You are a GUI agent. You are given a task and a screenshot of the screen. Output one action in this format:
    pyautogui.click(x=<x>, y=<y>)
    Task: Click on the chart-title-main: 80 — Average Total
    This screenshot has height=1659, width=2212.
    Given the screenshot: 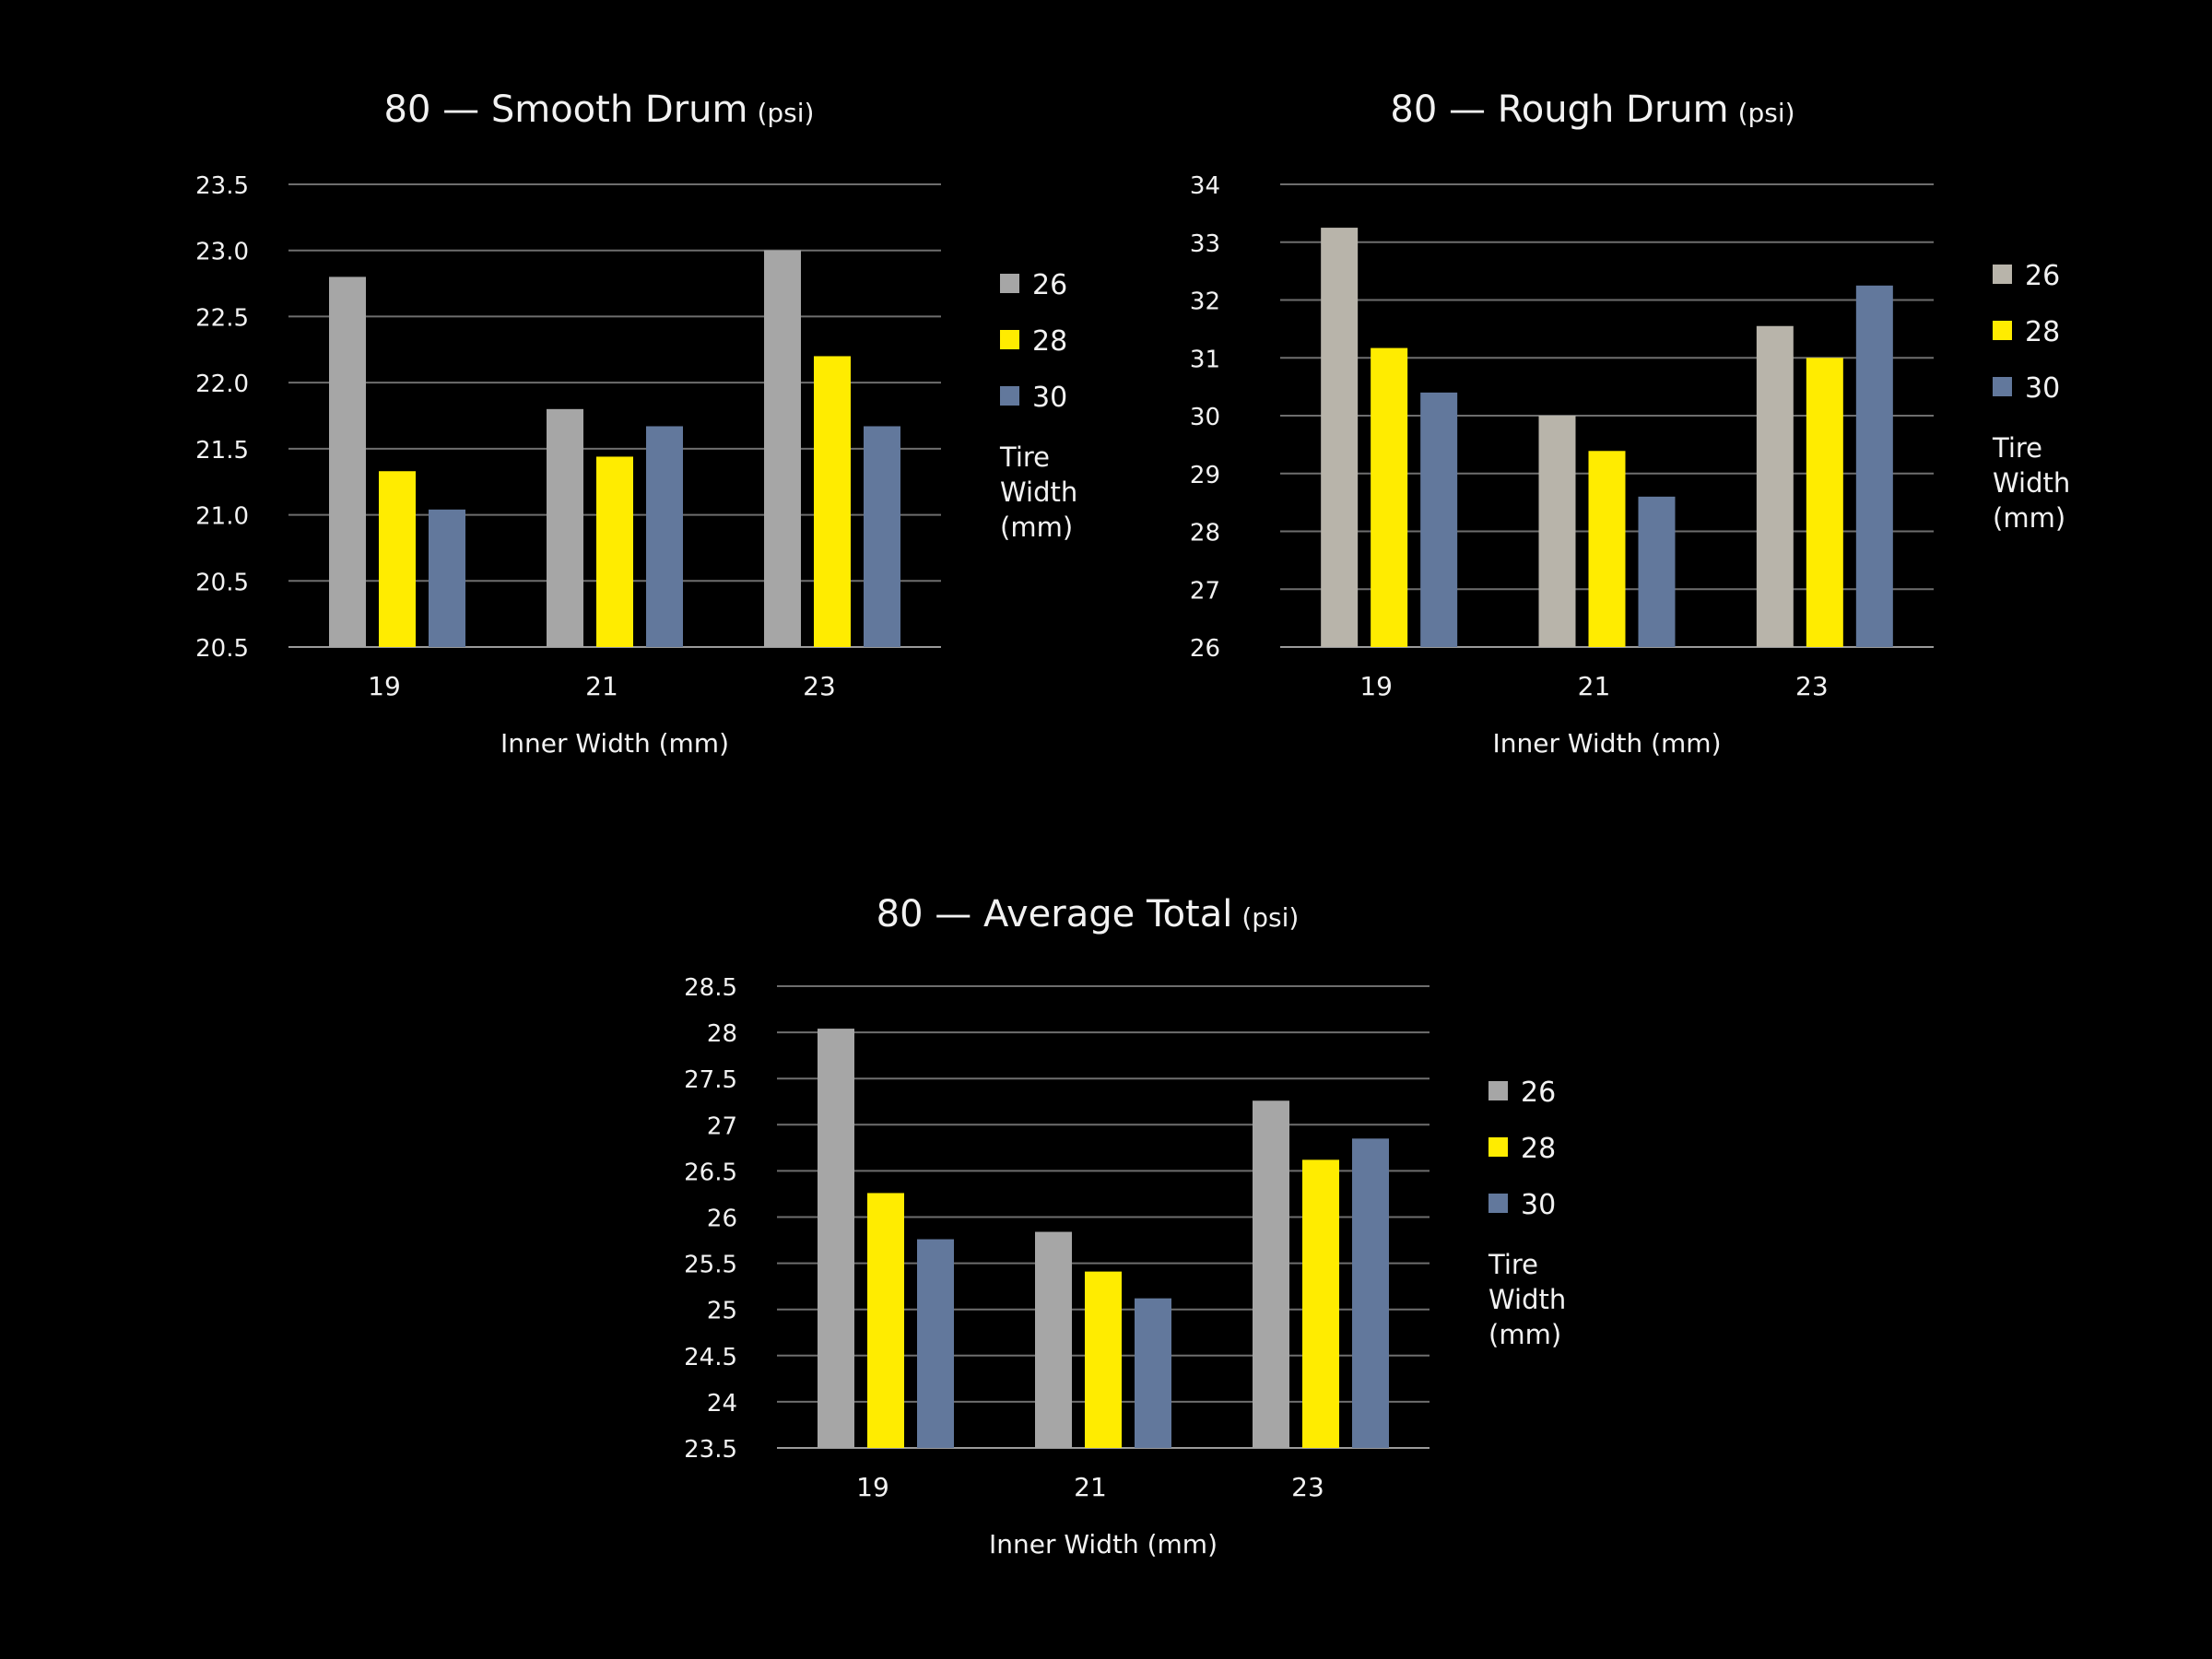 What is the action you would take?
    pyautogui.click(x=1055, y=914)
    